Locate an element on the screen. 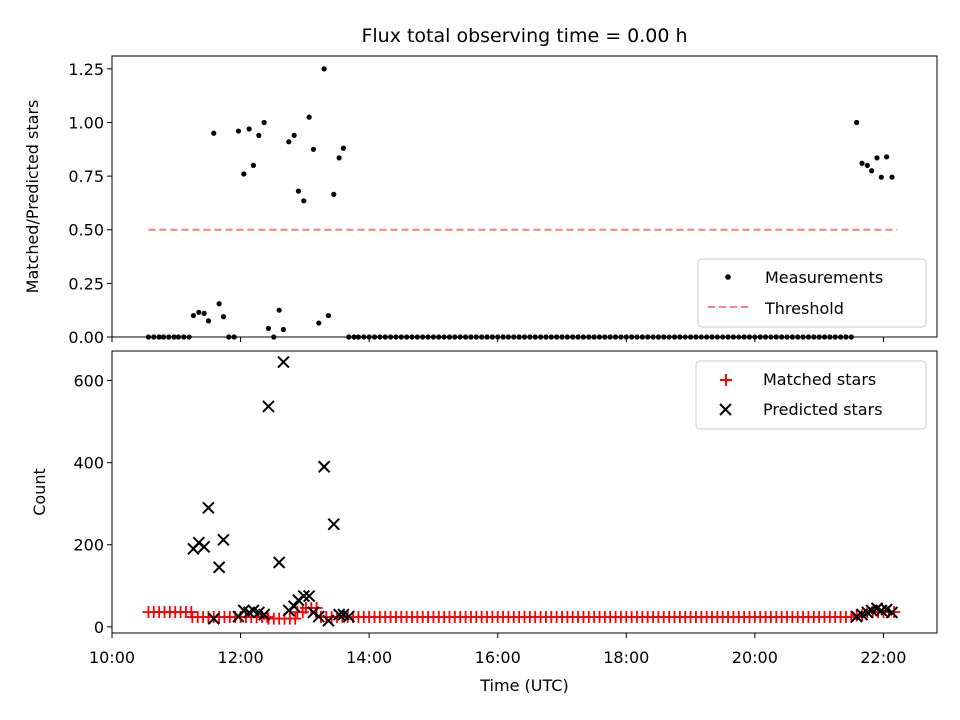  x-axis-label: Time (UTC) is located at coordinates (523, 685).